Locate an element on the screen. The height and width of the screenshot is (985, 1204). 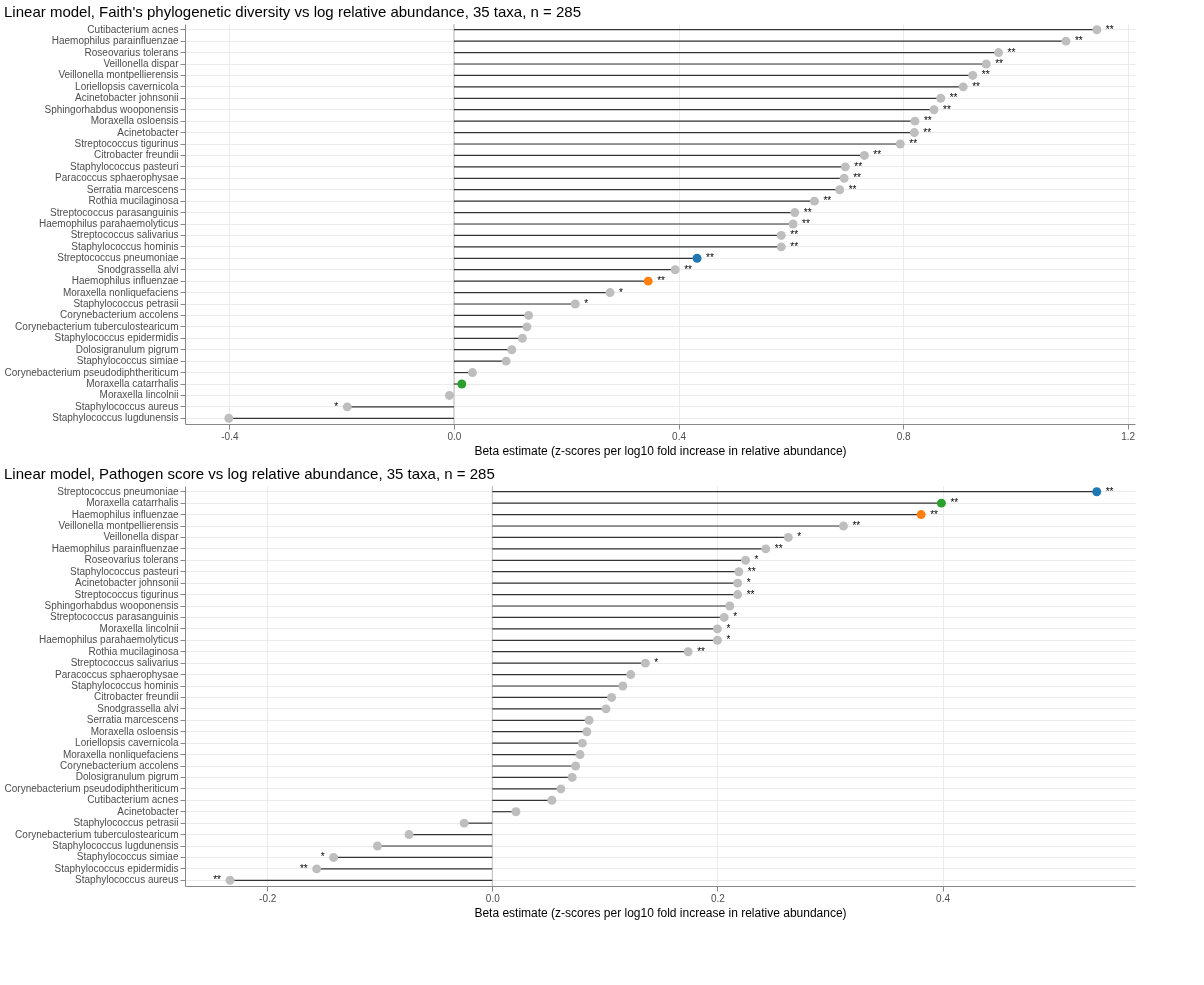
y-tick-label: Rothia mucilaginosa is located at coordinates (133, 201).